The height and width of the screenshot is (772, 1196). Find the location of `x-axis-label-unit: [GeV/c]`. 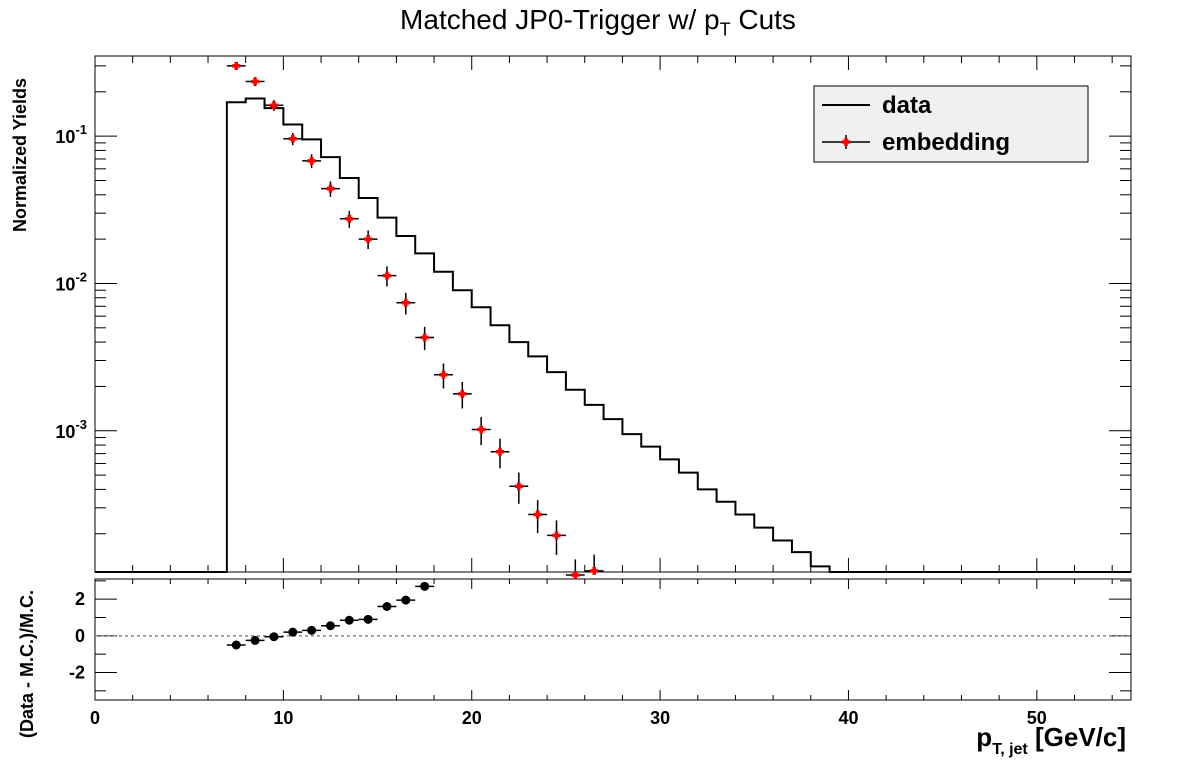

x-axis-label-unit: [GeV/c] is located at coordinates (1077, 737).